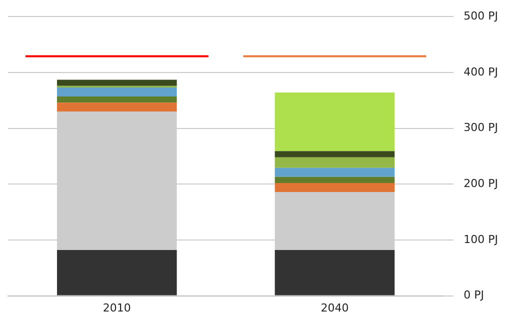 Image resolution: width=512 pixels, height=325 pixels. I want to click on x-tick-label: 2010, so click(116, 307).